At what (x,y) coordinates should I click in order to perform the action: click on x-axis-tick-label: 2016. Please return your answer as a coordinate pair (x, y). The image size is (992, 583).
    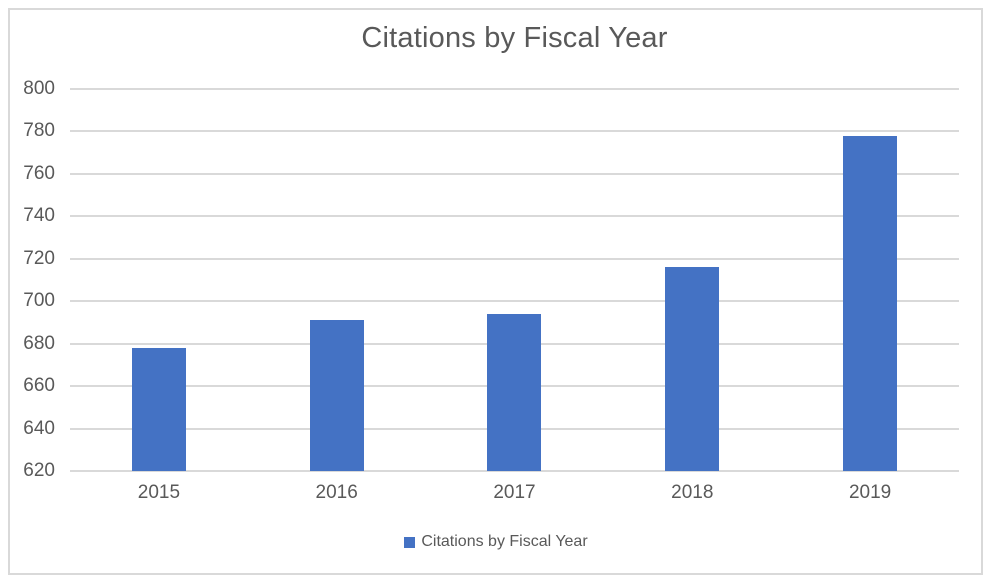
    Looking at the image, I should click on (336, 492).